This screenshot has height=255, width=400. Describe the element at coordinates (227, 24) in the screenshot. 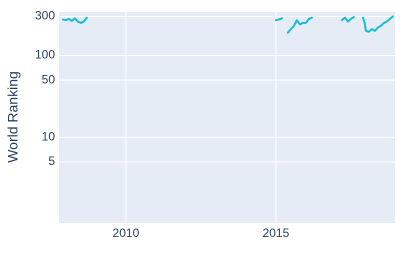

I see `line-series` at that location.